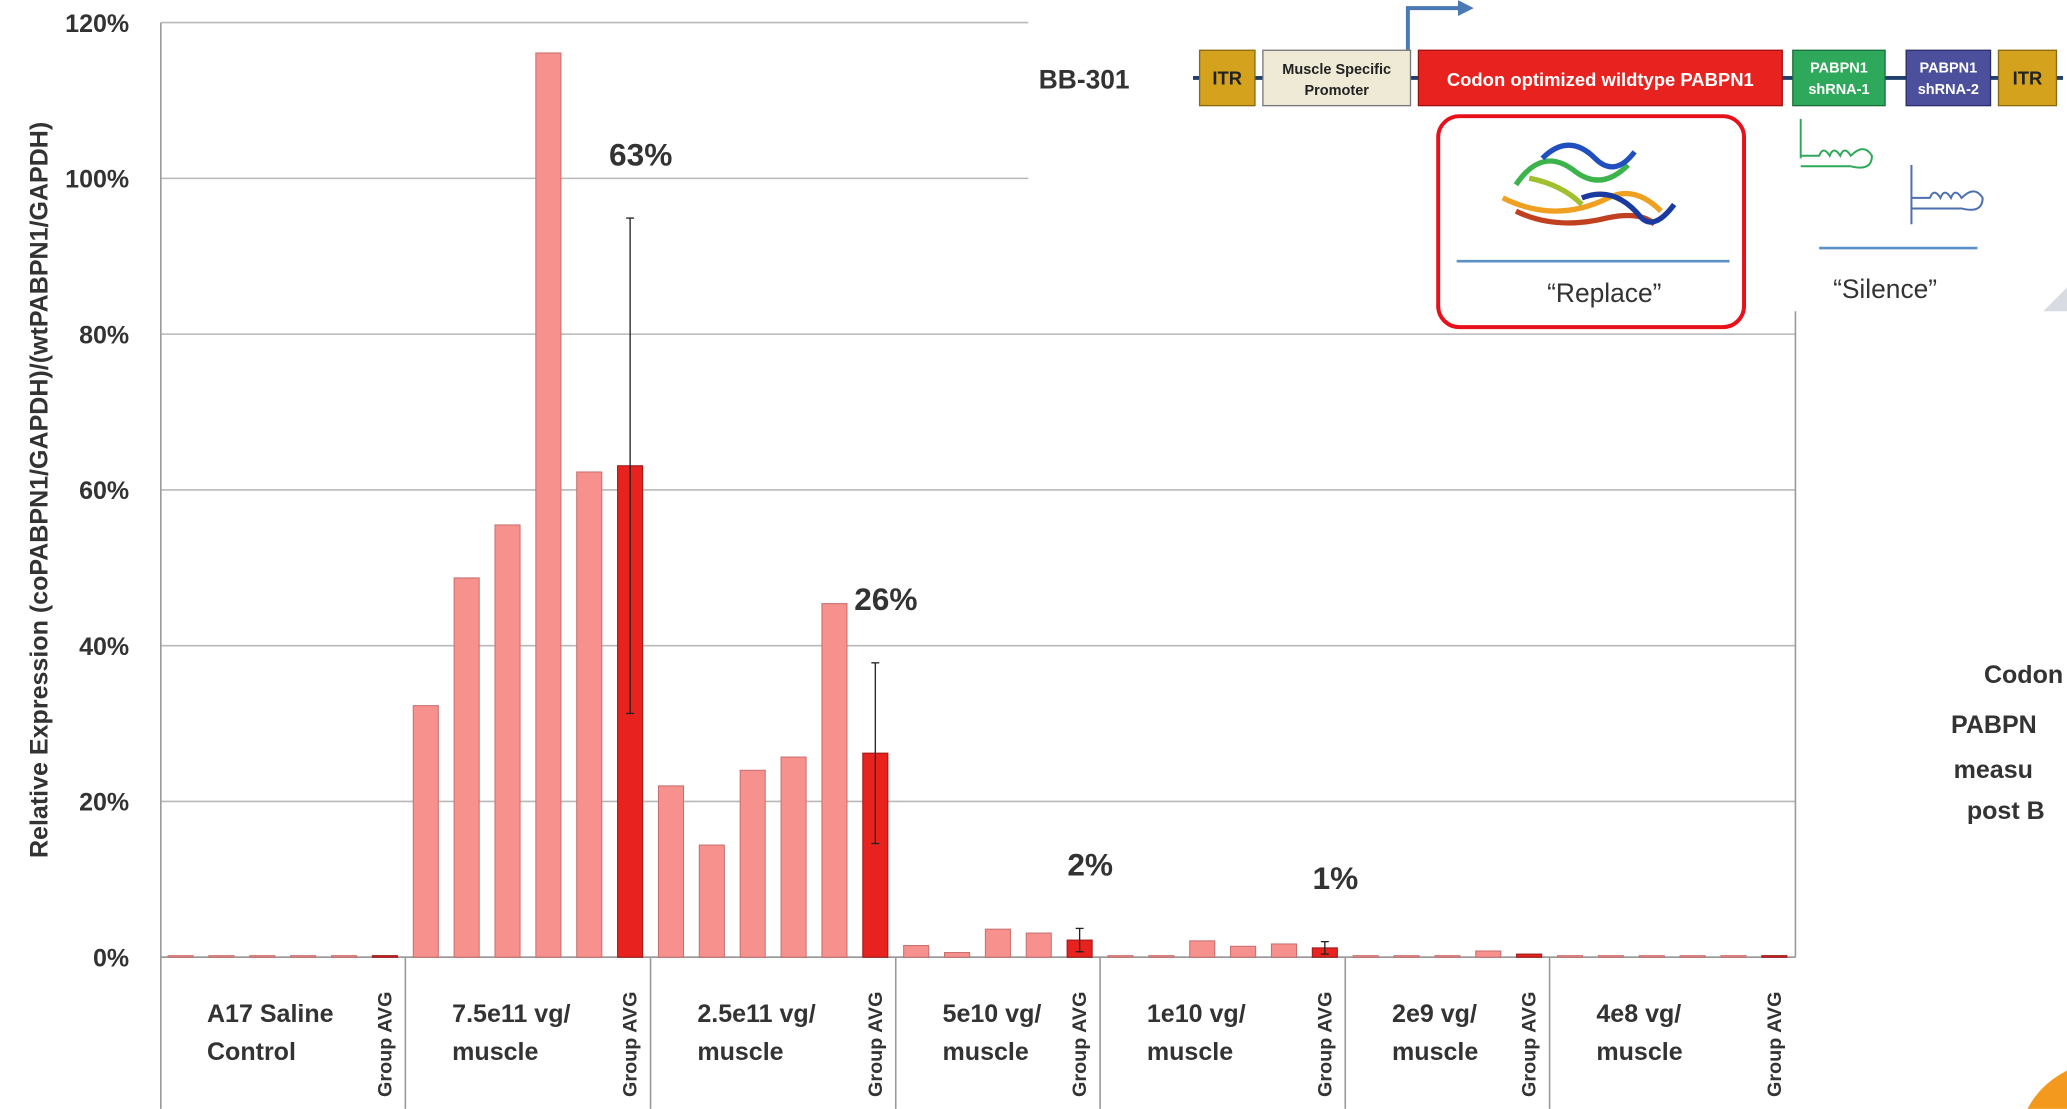 The height and width of the screenshot is (1109, 2067). Describe the element at coordinates (1336, 878) in the screenshot. I see `value-label: 1%` at that location.